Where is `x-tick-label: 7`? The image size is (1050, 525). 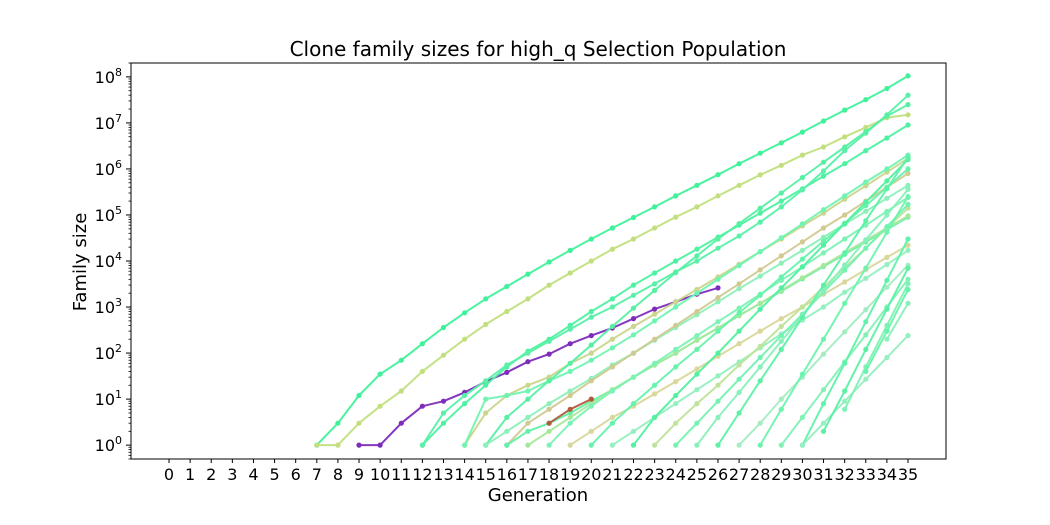
x-tick-label: 7 is located at coordinates (317, 474).